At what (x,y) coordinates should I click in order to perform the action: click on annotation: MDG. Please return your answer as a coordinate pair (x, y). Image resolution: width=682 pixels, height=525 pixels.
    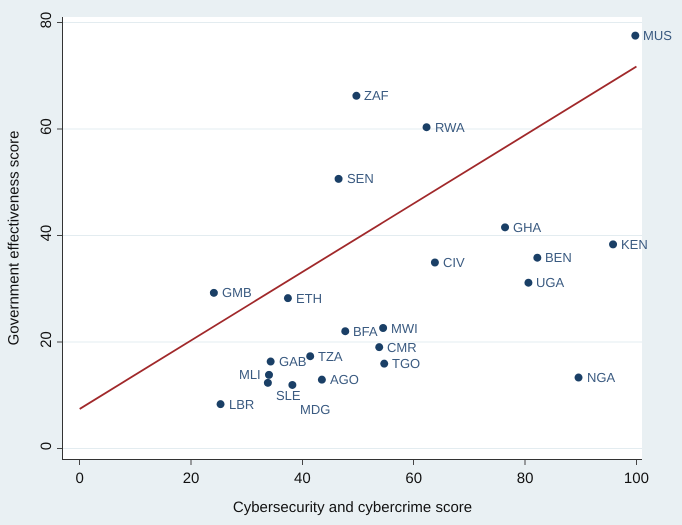
    Looking at the image, I should click on (315, 409).